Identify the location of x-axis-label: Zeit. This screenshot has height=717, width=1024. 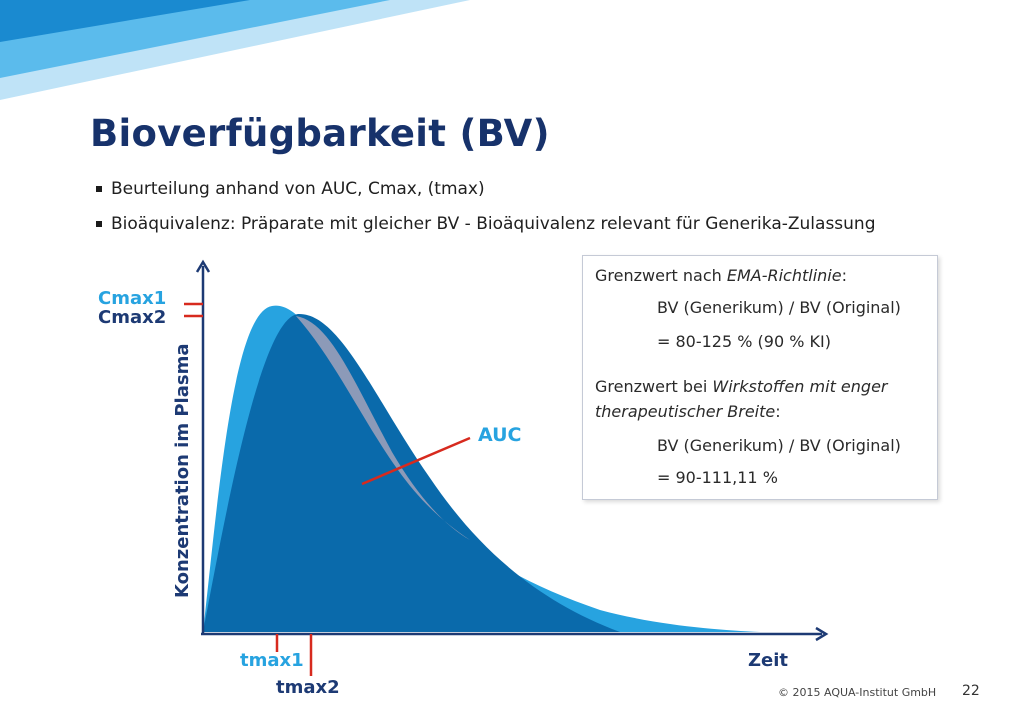
(768, 660).